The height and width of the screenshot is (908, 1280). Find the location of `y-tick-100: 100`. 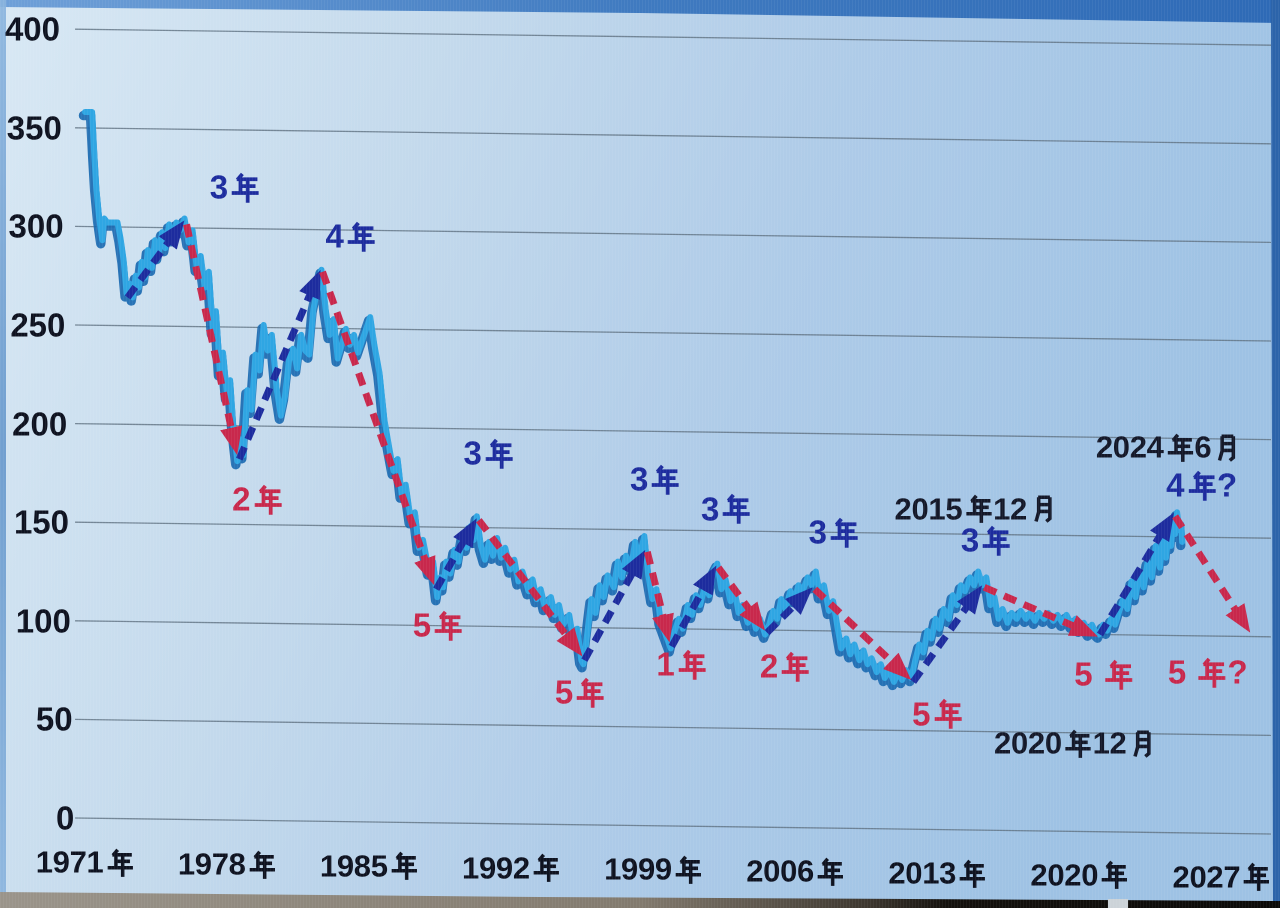

y-tick-100: 100 is located at coordinates (43, 621).